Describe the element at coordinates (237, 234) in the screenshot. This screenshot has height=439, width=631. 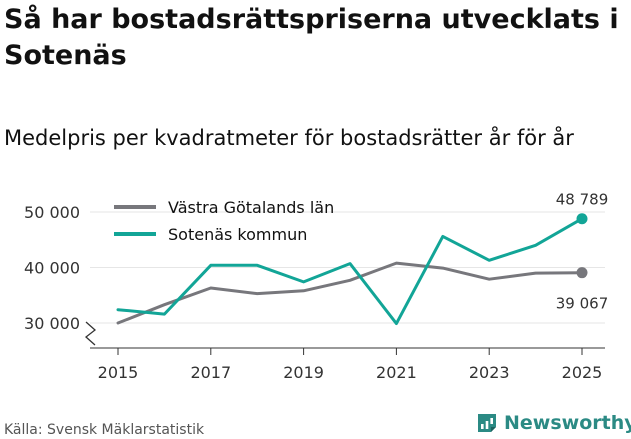
I see `legend-label: Sotenäs kommun` at that location.